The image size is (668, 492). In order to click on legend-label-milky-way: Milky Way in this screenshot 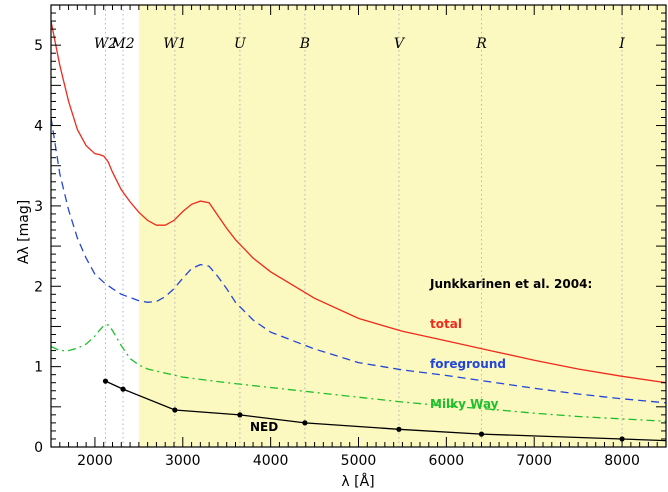, I will do `click(464, 404)`.